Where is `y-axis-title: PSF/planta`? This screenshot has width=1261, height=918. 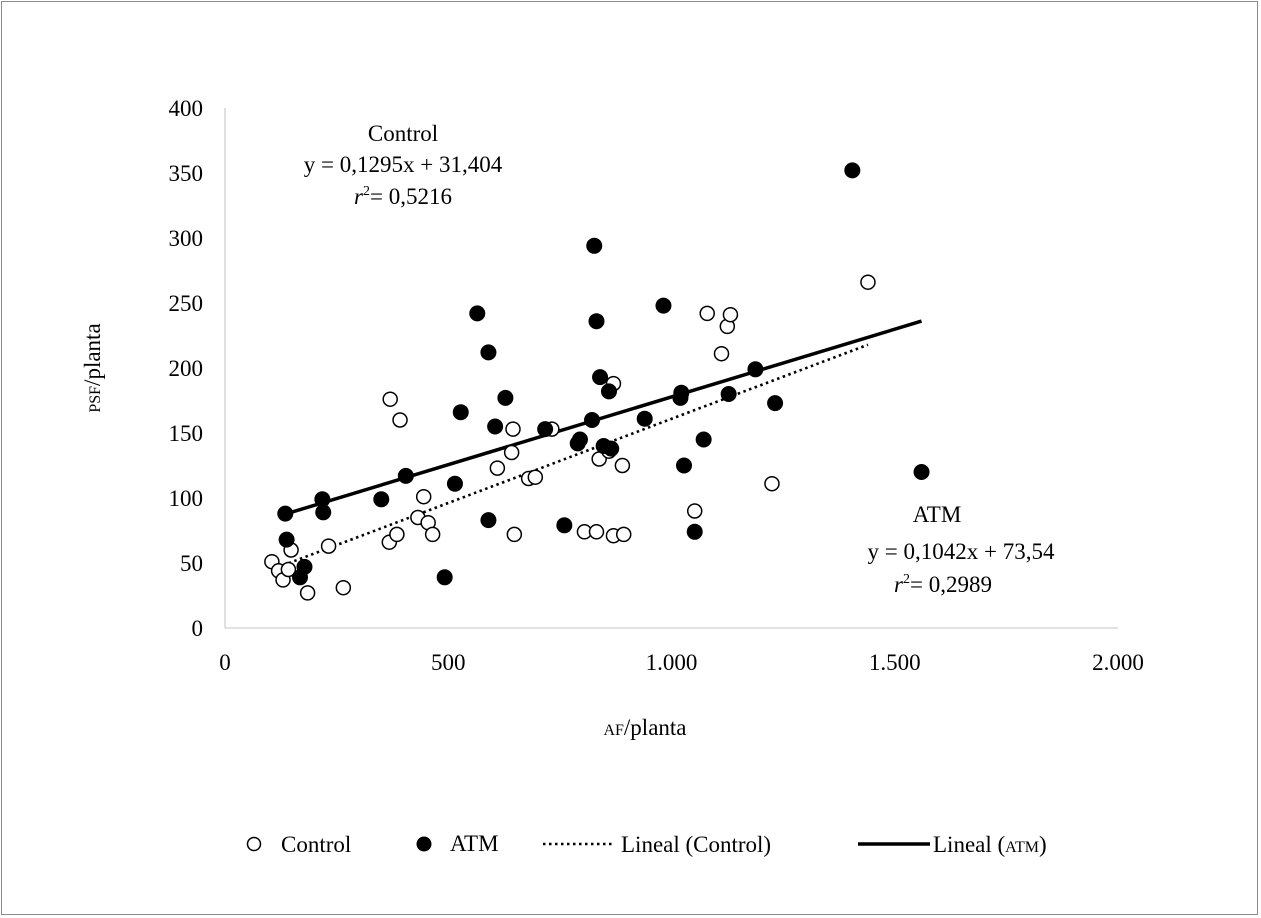 y-axis-title: PSF/planta is located at coordinates (92, 367).